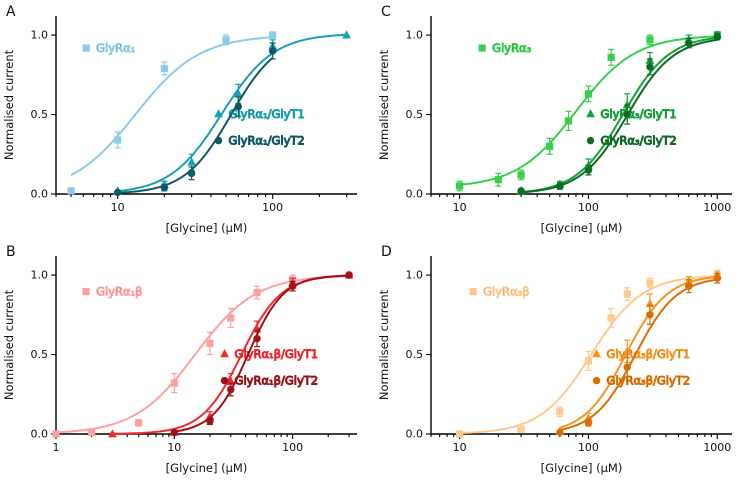  What do you see at coordinates (386, 252) in the screenshot?
I see `panel-letter: D` at bounding box center [386, 252].